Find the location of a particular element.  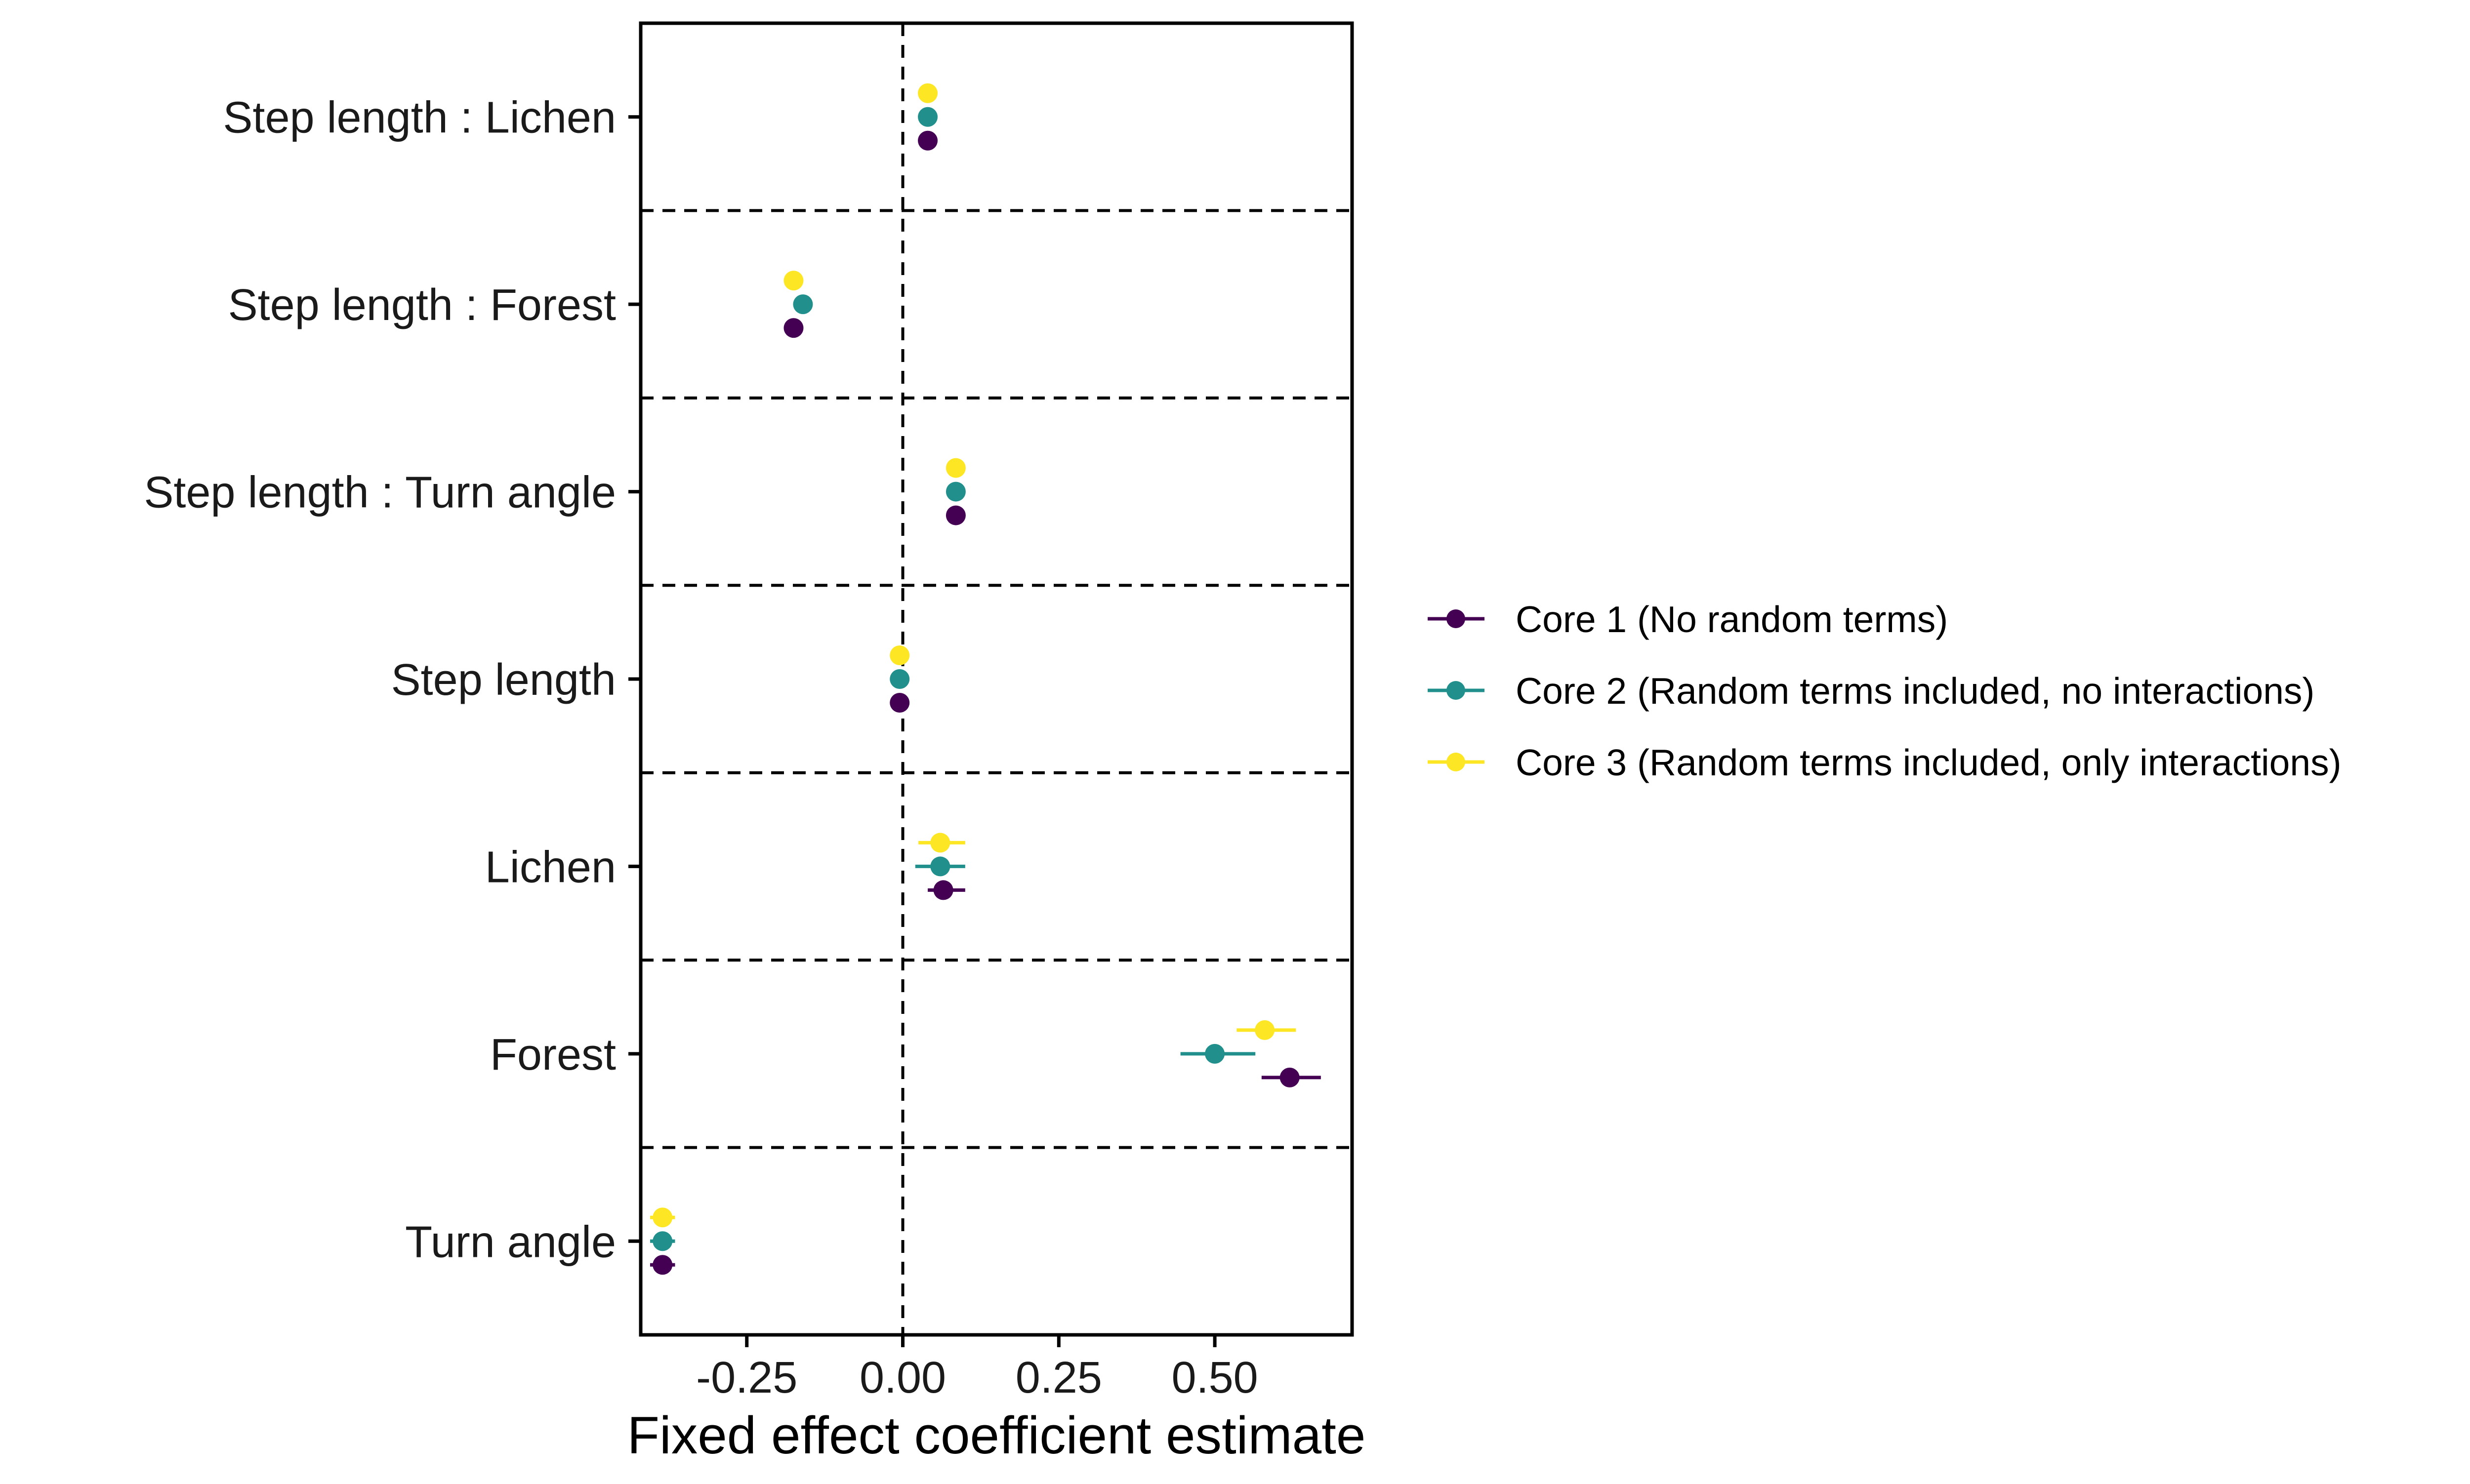

y-tick-label: Step length : Lichen is located at coordinates (419, 118).